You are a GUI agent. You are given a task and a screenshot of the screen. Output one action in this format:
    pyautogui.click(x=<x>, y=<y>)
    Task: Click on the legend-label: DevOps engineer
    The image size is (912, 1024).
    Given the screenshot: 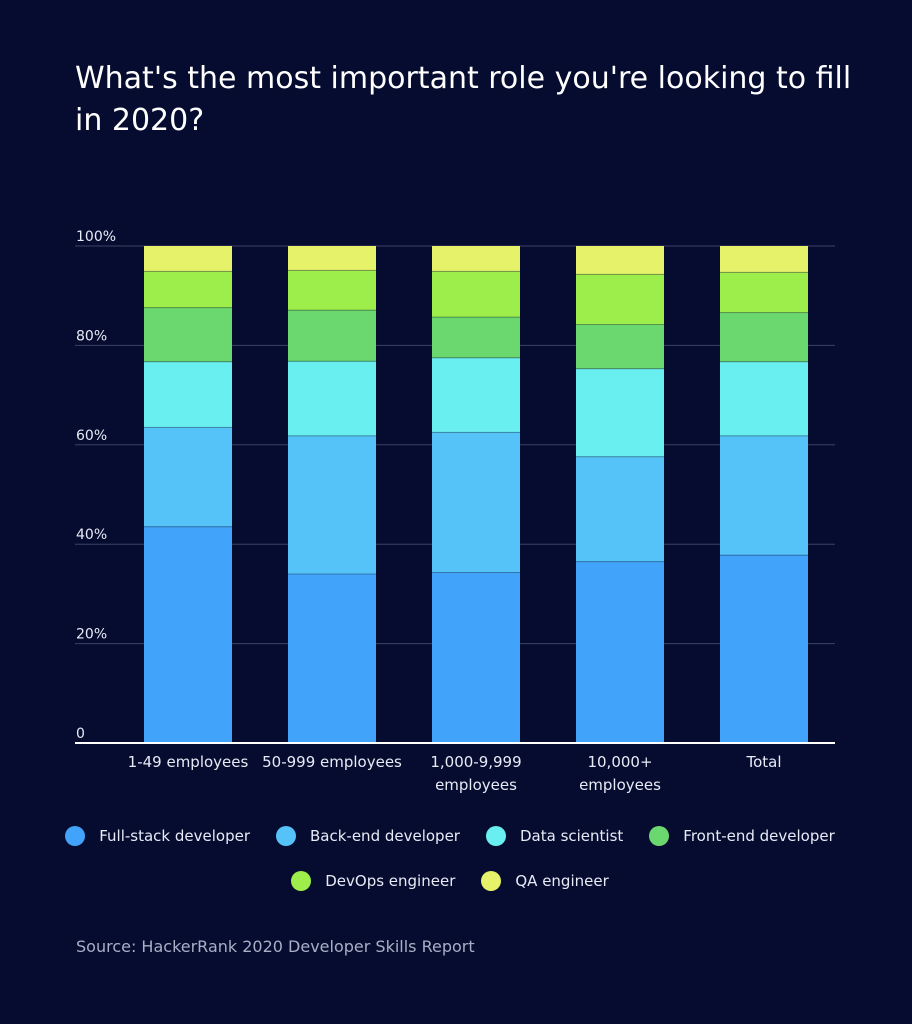 What is the action you would take?
    pyautogui.click(x=390, y=881)
    